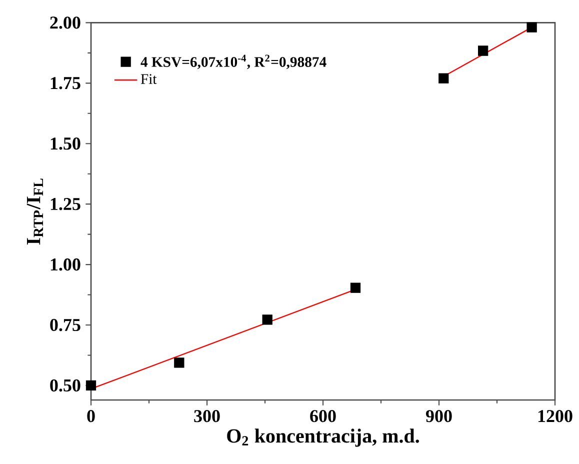 The height and width of the screenshot is (464, 579). Describe the element at coordinates (65, 204) in the screenshot. I see `y-tick-label: 1.25` at that location.